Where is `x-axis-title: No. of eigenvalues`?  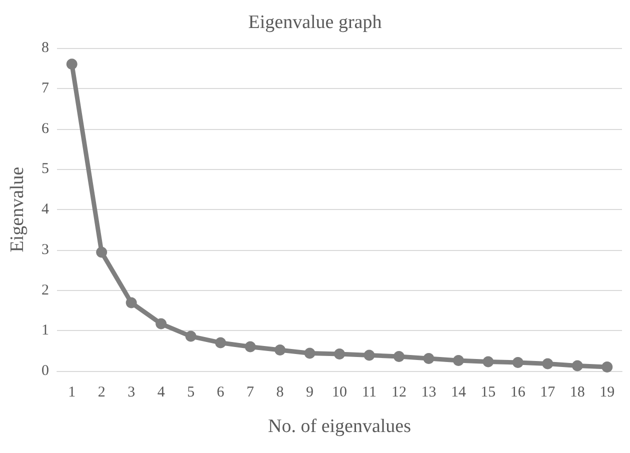 x-axis-title: No. of eigenvalues is located at coordinates (339, 426).